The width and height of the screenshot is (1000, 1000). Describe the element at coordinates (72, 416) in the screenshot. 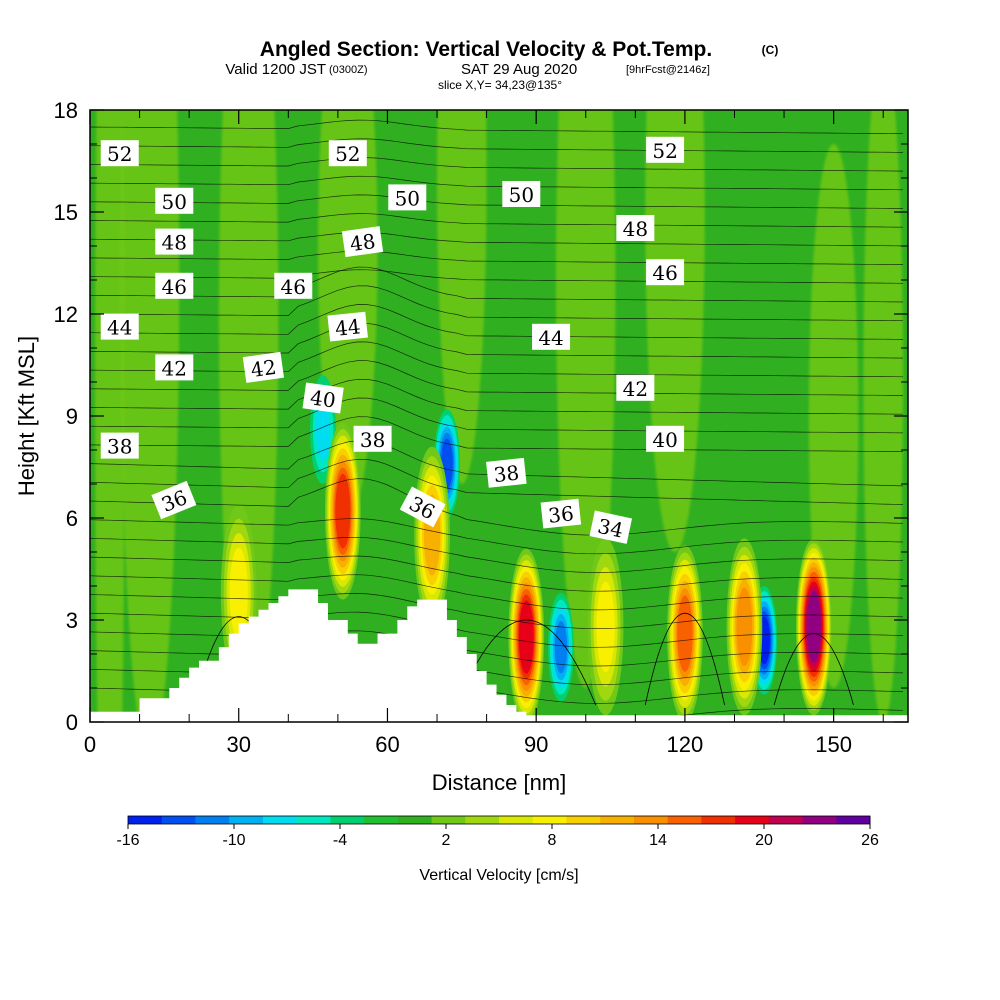

I see `y-tick-label: 9` at that location.